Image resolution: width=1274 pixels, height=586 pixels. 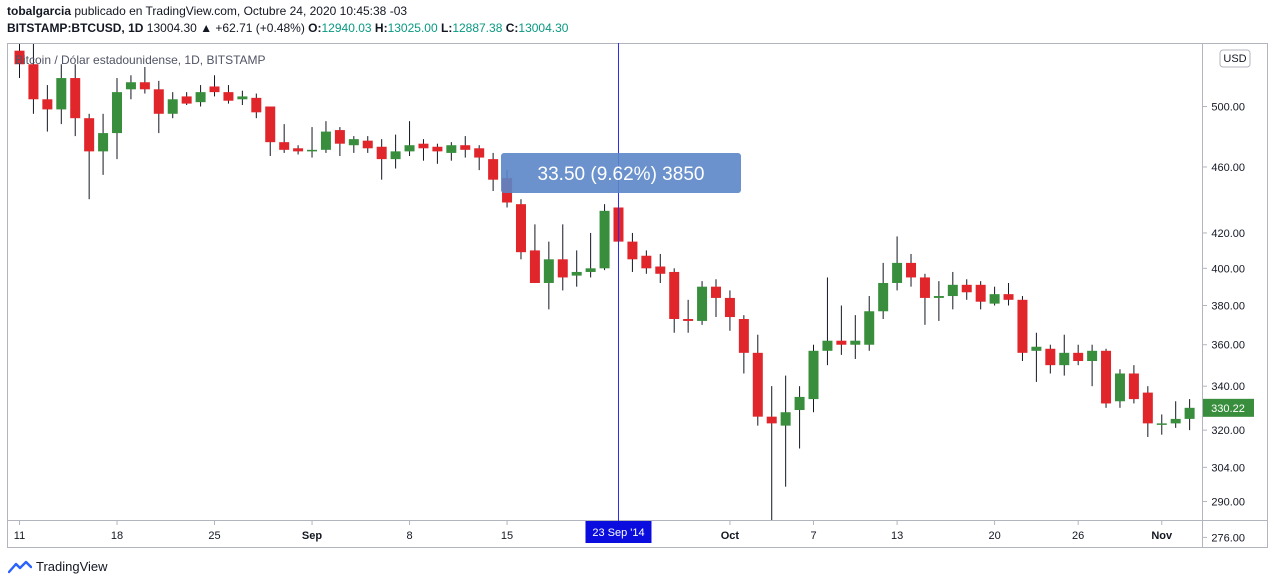 What do you see at coordinates (1228, 107) in the screenshot?
I see `price-tick-label: 500.00` at bounding box center [1228, 107].